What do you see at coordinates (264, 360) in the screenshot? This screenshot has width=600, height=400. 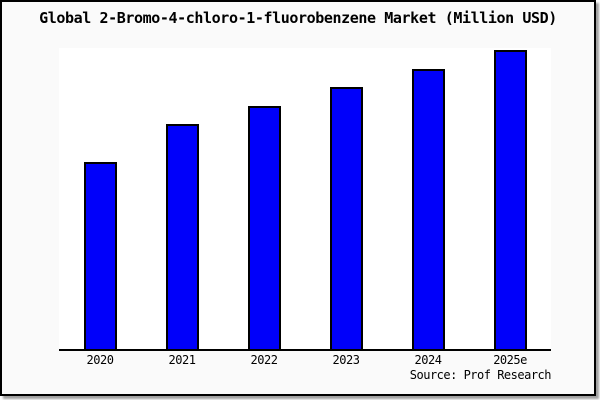 I see `x-tick-label: 2022` at bounding box center [264, 360].